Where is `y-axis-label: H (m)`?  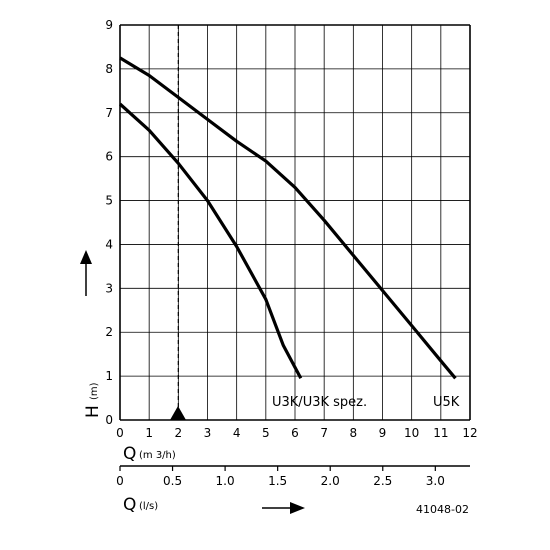
y-axis-label: H (m) is located at coordinates (93, 400).